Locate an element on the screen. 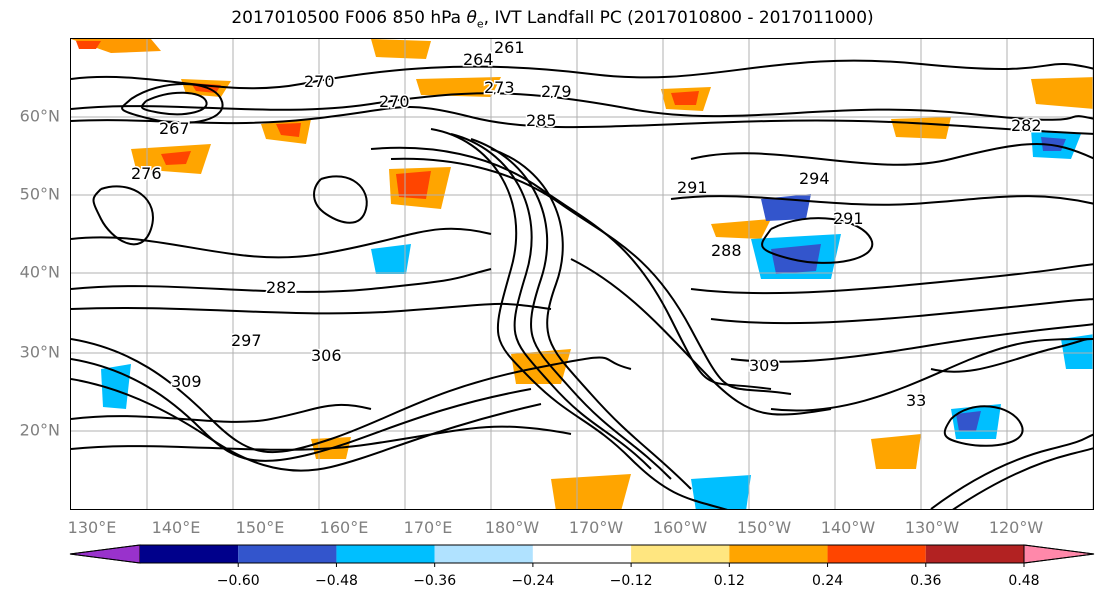 This screenshot has width=1105, height=603. contour-label: 273 is located at coordinates (499, 87).